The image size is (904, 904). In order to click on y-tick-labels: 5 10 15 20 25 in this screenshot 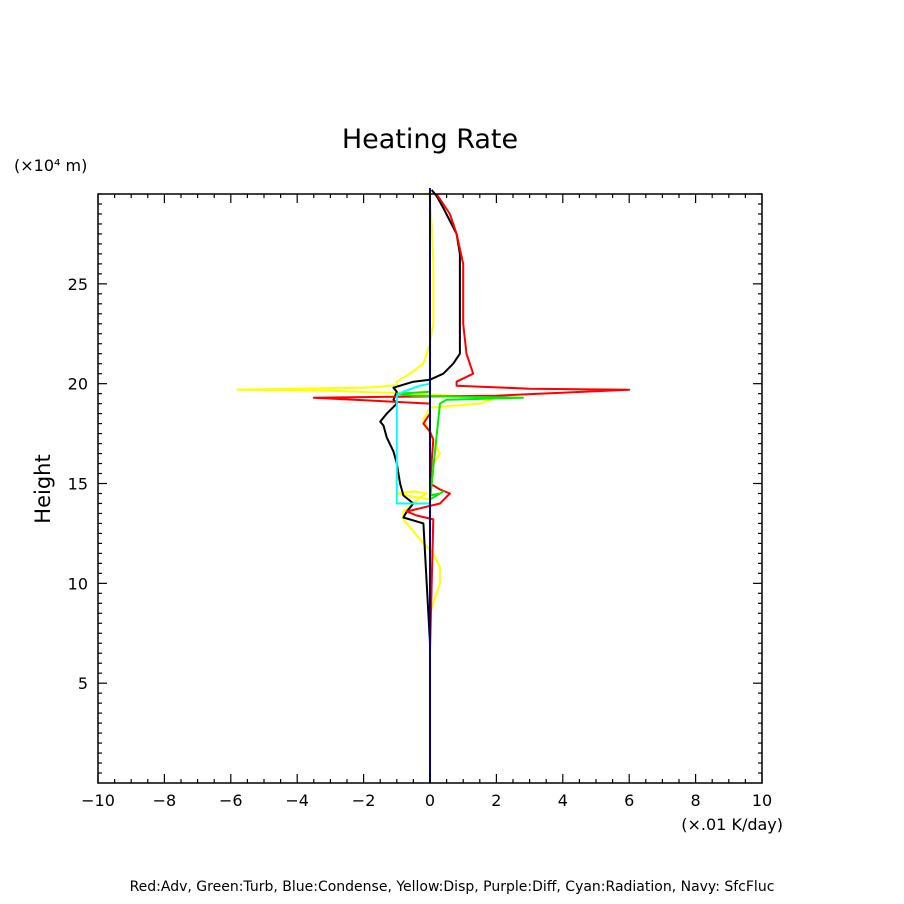, I will do `click(78, 484)`.